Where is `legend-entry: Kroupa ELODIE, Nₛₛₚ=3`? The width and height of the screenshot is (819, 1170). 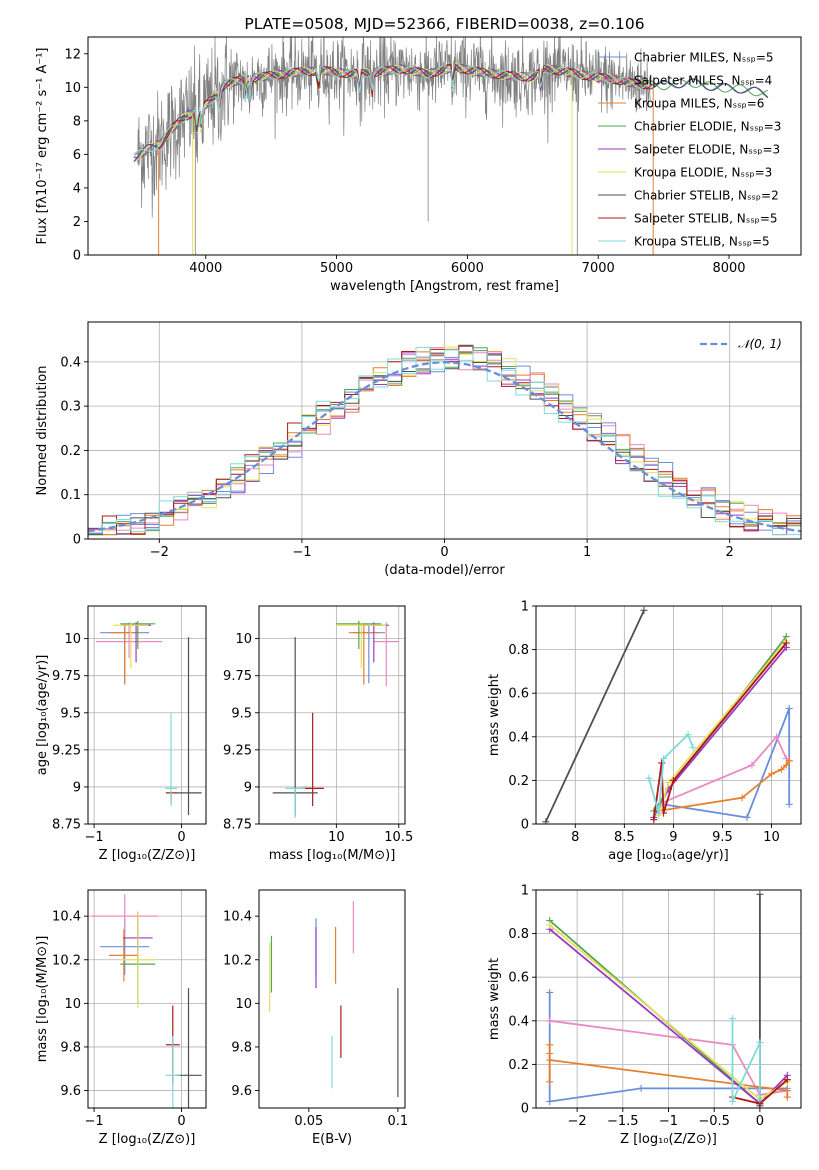 legend-entry: Kroupa ELODIE, Nₛₛₚ=3 is located at coordinates (703, 173).